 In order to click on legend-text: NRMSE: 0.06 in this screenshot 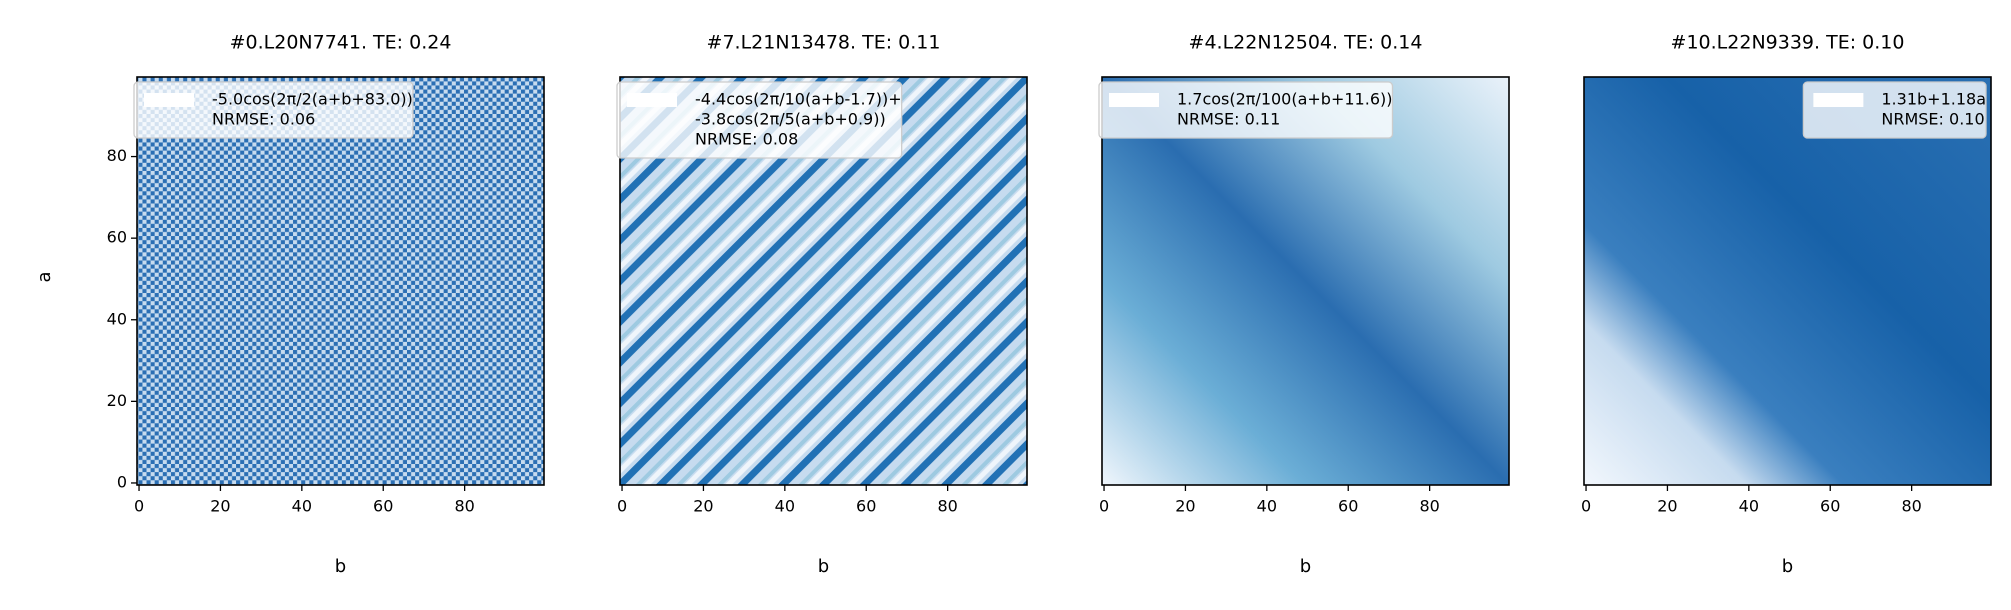, I will do `click(263, 119)`.